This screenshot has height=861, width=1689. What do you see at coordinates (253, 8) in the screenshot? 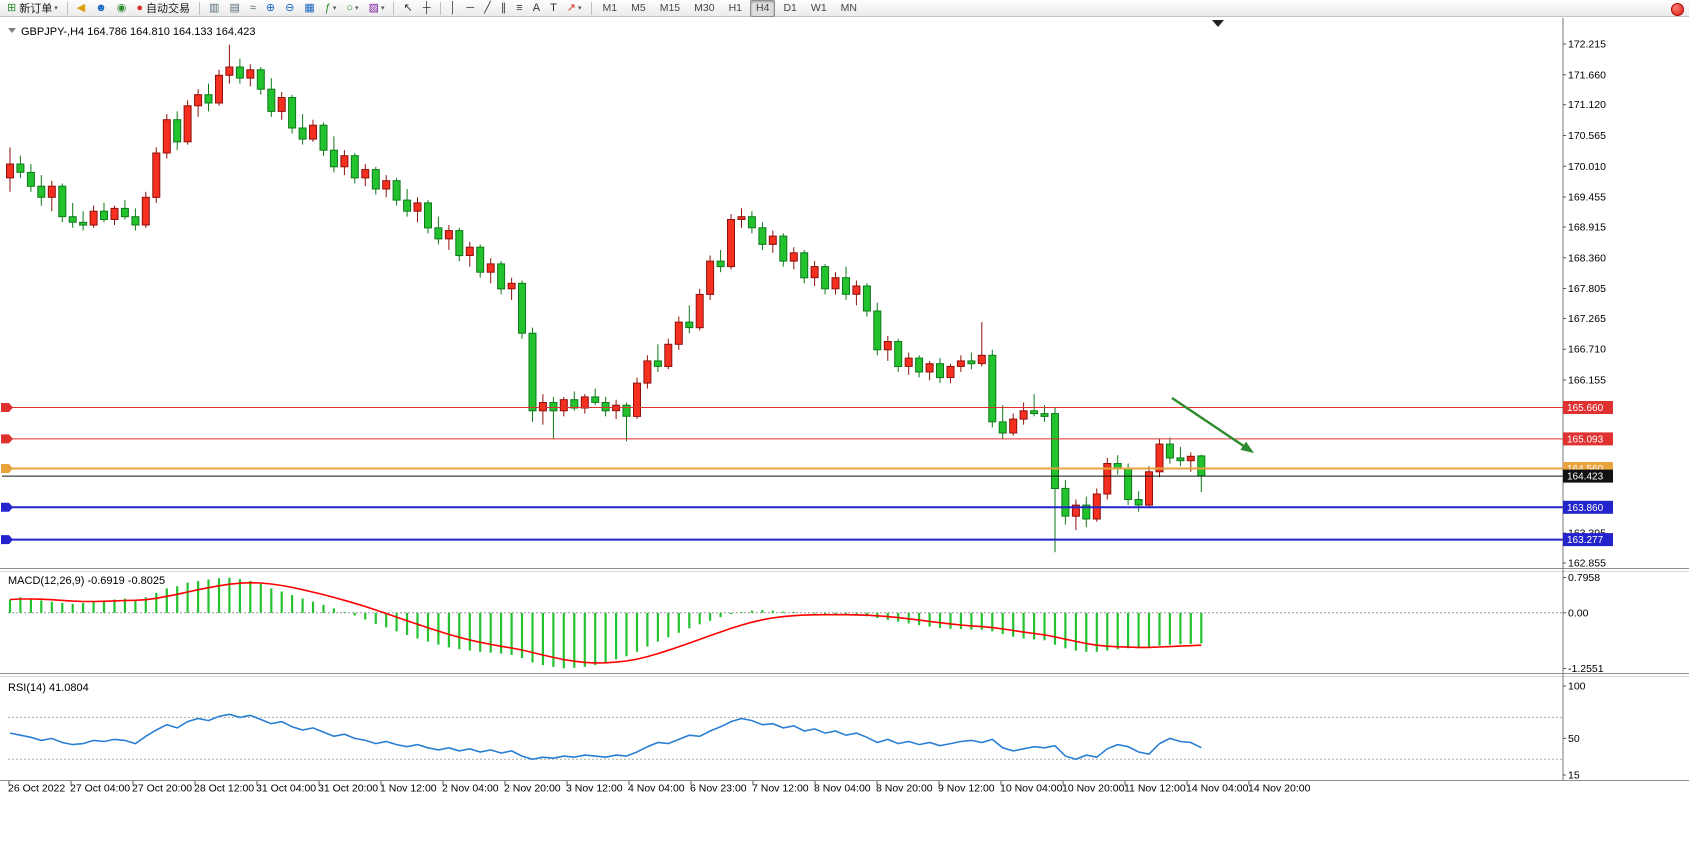
I see `chart-line-button: ≈` at bounding box center [253, 8].